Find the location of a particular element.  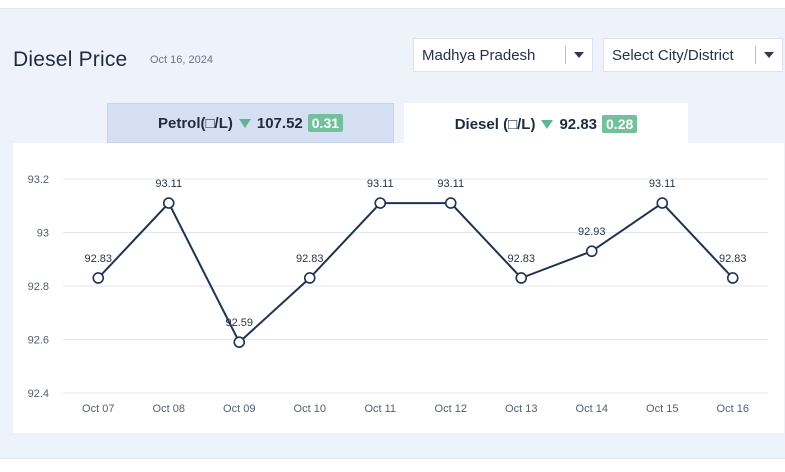

x-tick-label: Oct 16 is located at coordinates (733, 409).